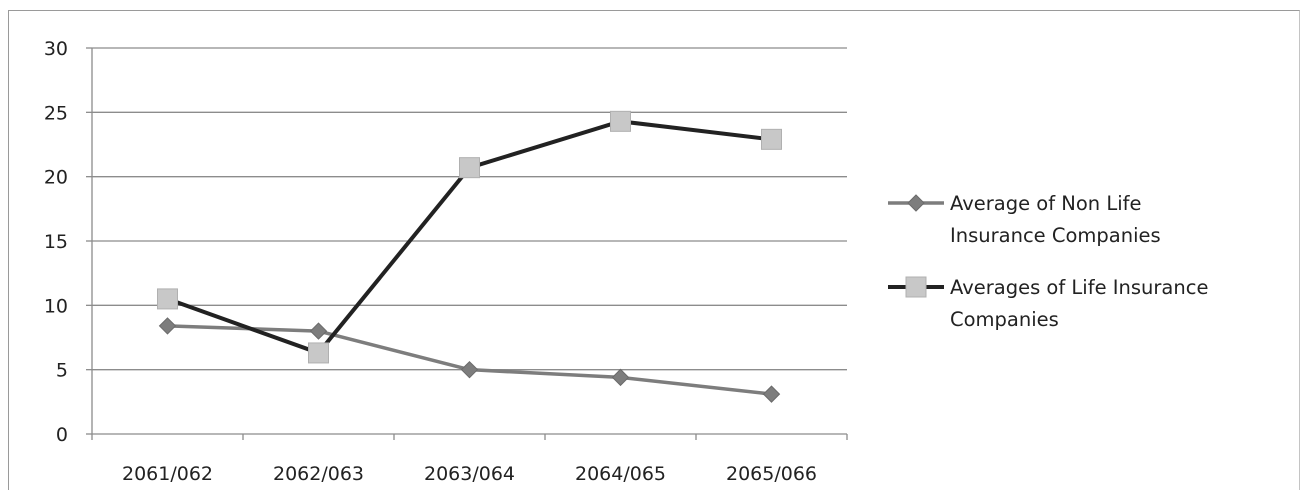 The image size is (1306, 490). What do you see at coordinates (62, 435) in the screenshot?
I see `y-tick-label: 0` at bounding box center [62, 435].